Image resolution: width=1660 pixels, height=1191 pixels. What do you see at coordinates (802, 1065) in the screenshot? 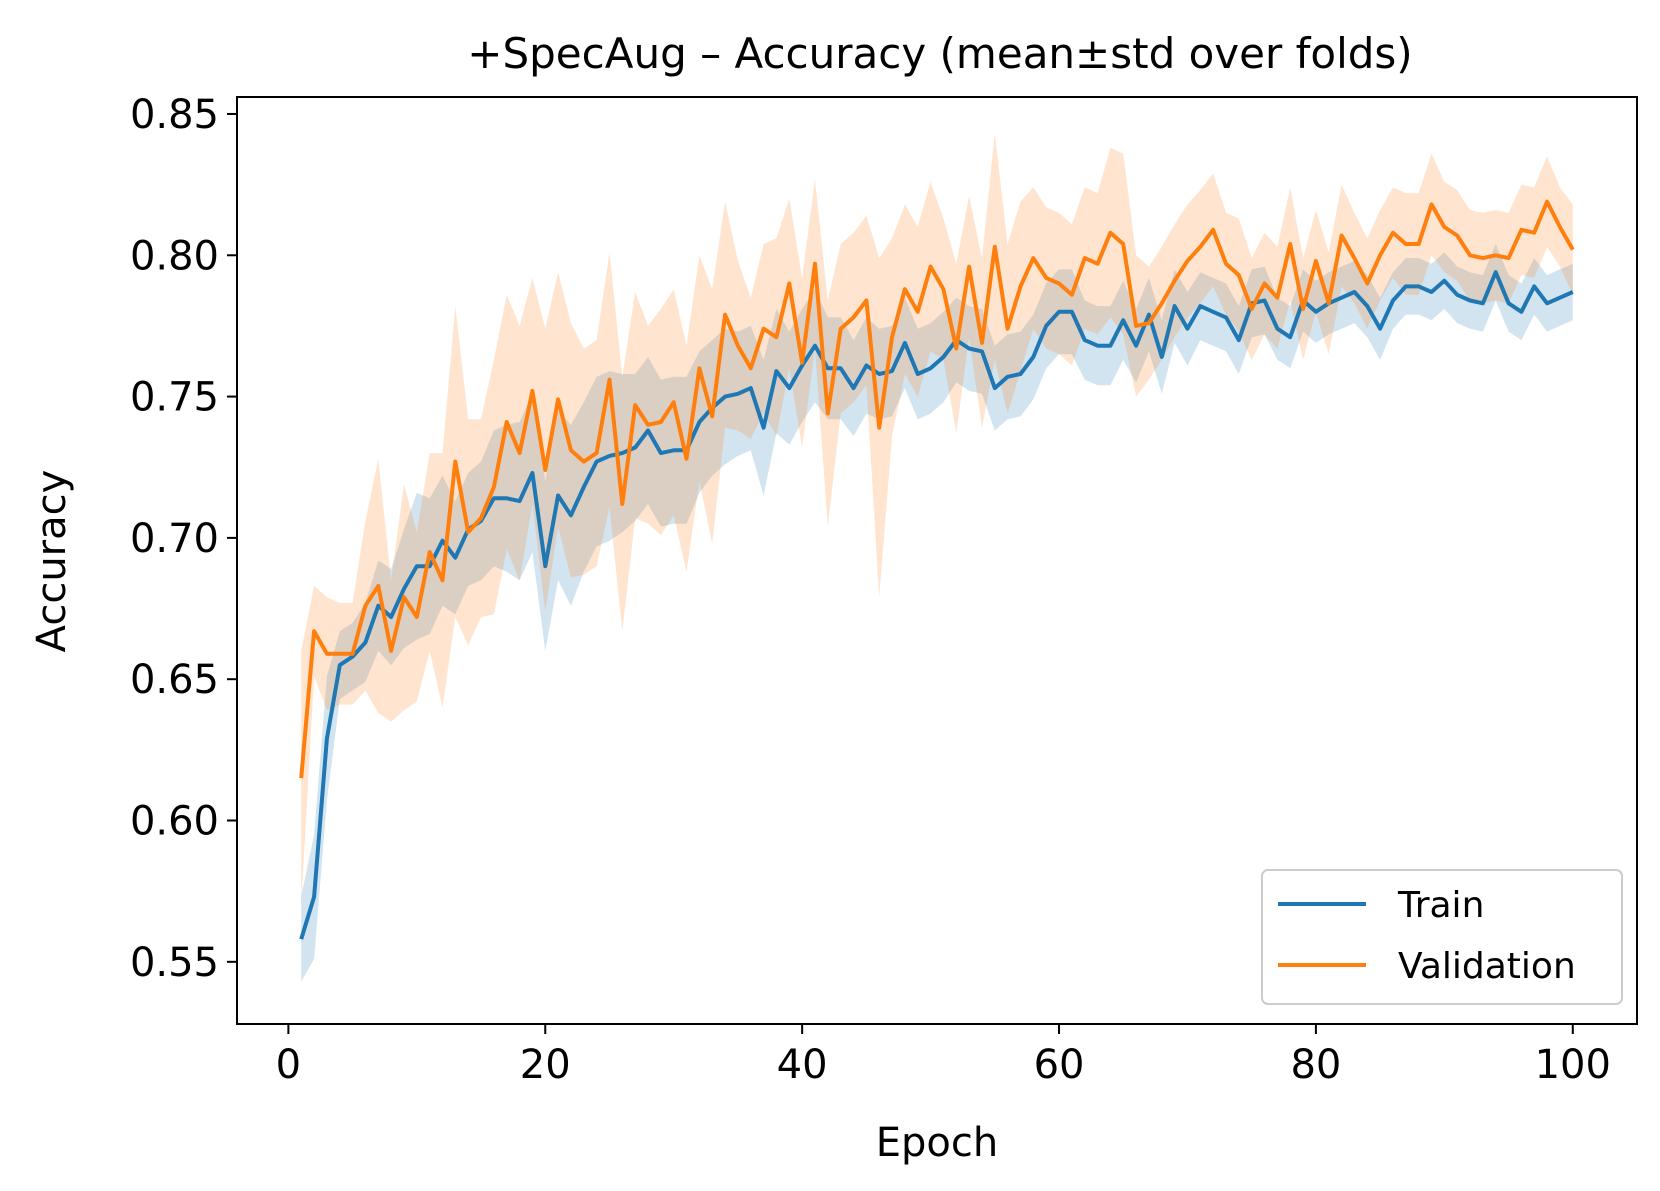
I see `x-tick-label: 40` at bounding box center [802, 1065].